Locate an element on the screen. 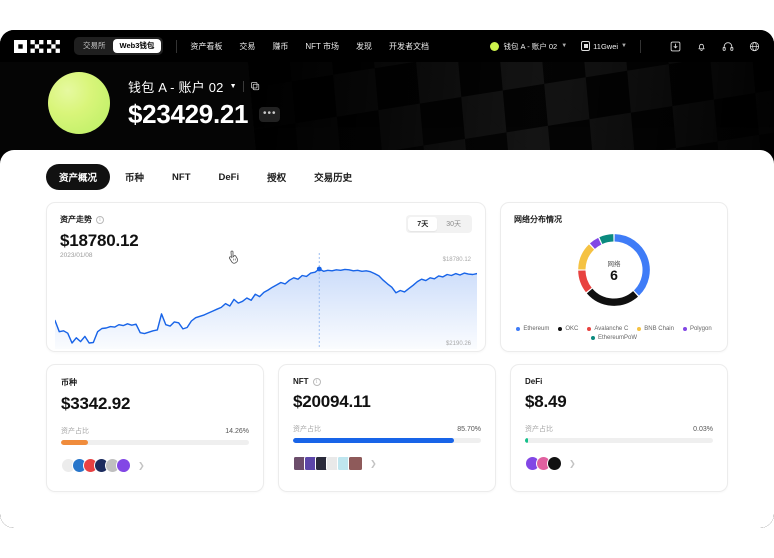 Image resolution: width=774 pixels, height=558 pixels. polygon-token-icon is located at coordinates (123, 465).